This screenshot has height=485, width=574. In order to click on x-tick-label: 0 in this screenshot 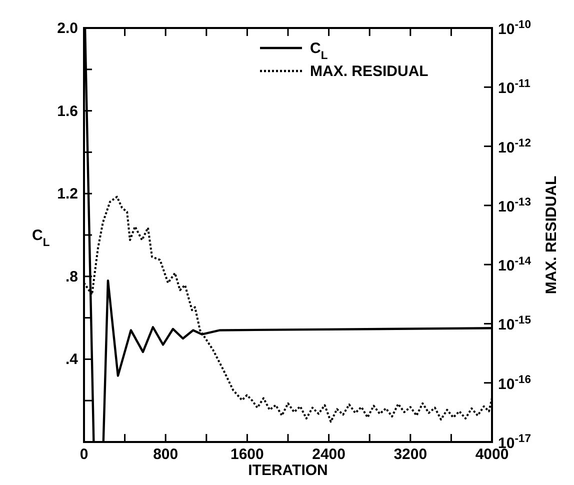, I will do `click(84, 454)`.